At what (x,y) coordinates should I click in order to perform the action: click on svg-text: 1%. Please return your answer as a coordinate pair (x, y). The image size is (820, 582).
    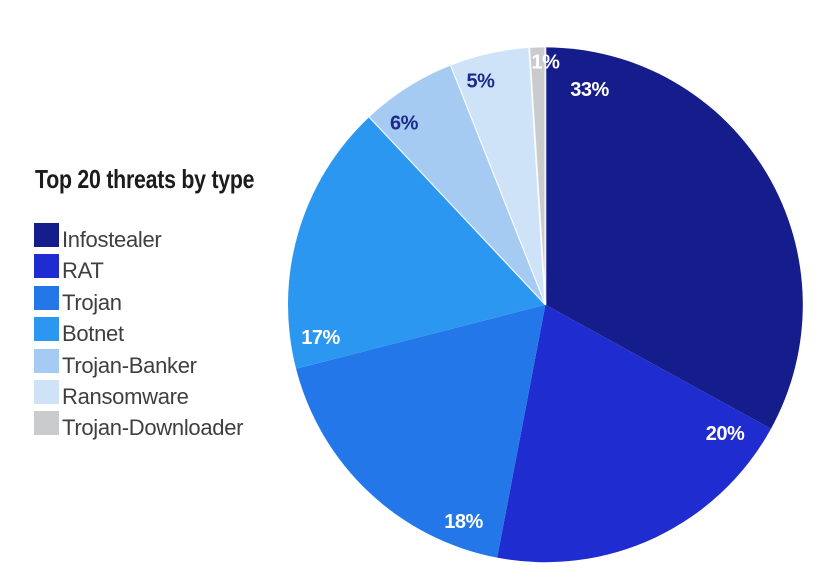
    Looking at the image, I should click on (546, 63).